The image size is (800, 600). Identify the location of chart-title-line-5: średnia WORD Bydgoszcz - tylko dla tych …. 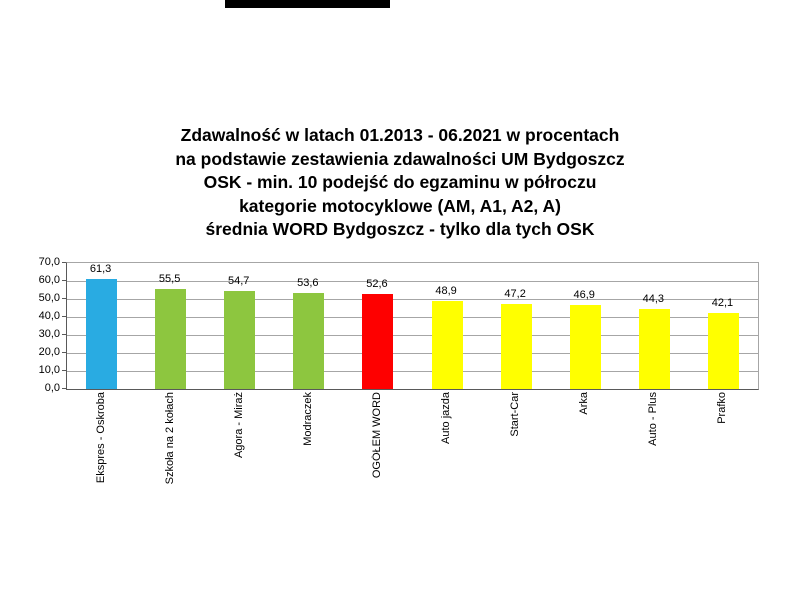
(400, 229).